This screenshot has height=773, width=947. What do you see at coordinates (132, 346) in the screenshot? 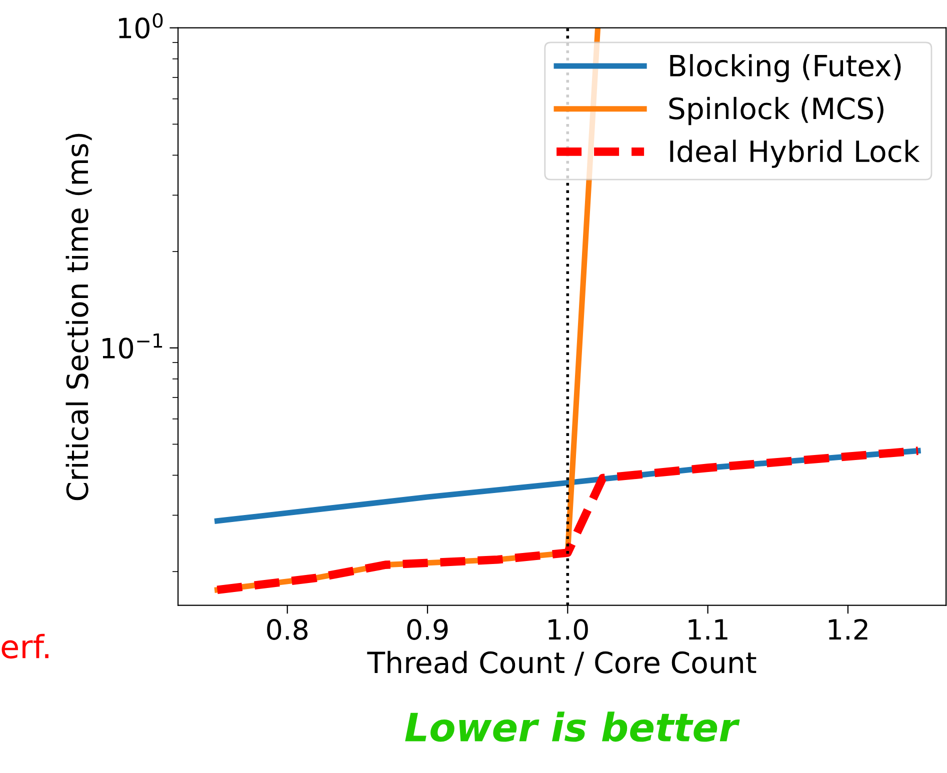
I see `y-tick-label: 10$^{−1}$` at bounding box center [132, 346].